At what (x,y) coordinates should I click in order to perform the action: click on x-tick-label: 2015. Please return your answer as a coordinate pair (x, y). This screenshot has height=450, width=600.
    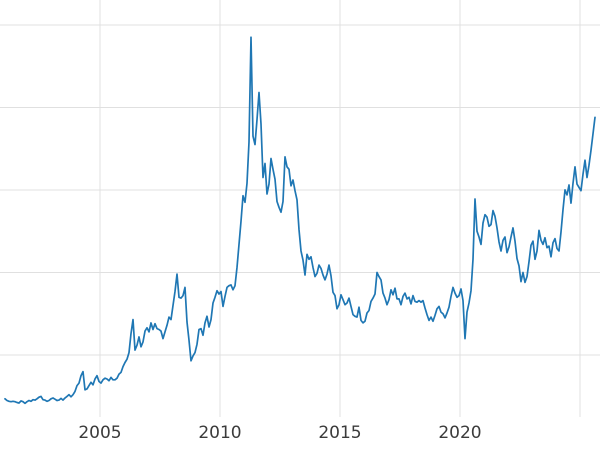
    Looking at the image, I should click on (339, 433).